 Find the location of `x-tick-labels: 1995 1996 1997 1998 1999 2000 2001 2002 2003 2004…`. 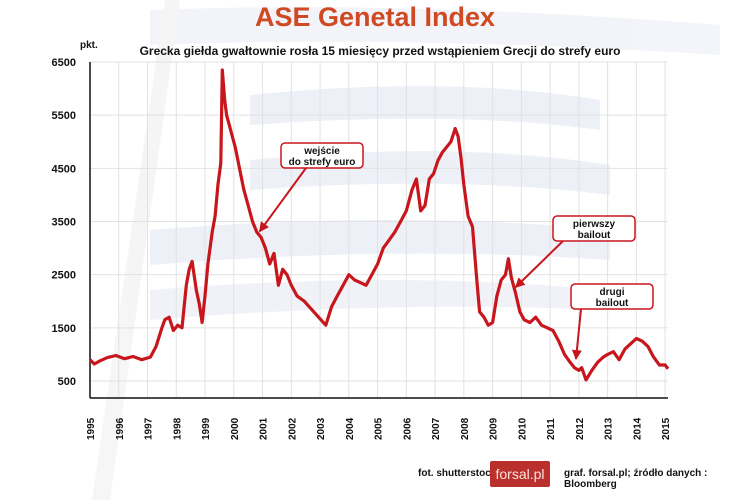

x-tick-labels: 1995 1996 1997 1998 1999 2000 2001 2002 2003 2004… is located at coordinates (379, 428).